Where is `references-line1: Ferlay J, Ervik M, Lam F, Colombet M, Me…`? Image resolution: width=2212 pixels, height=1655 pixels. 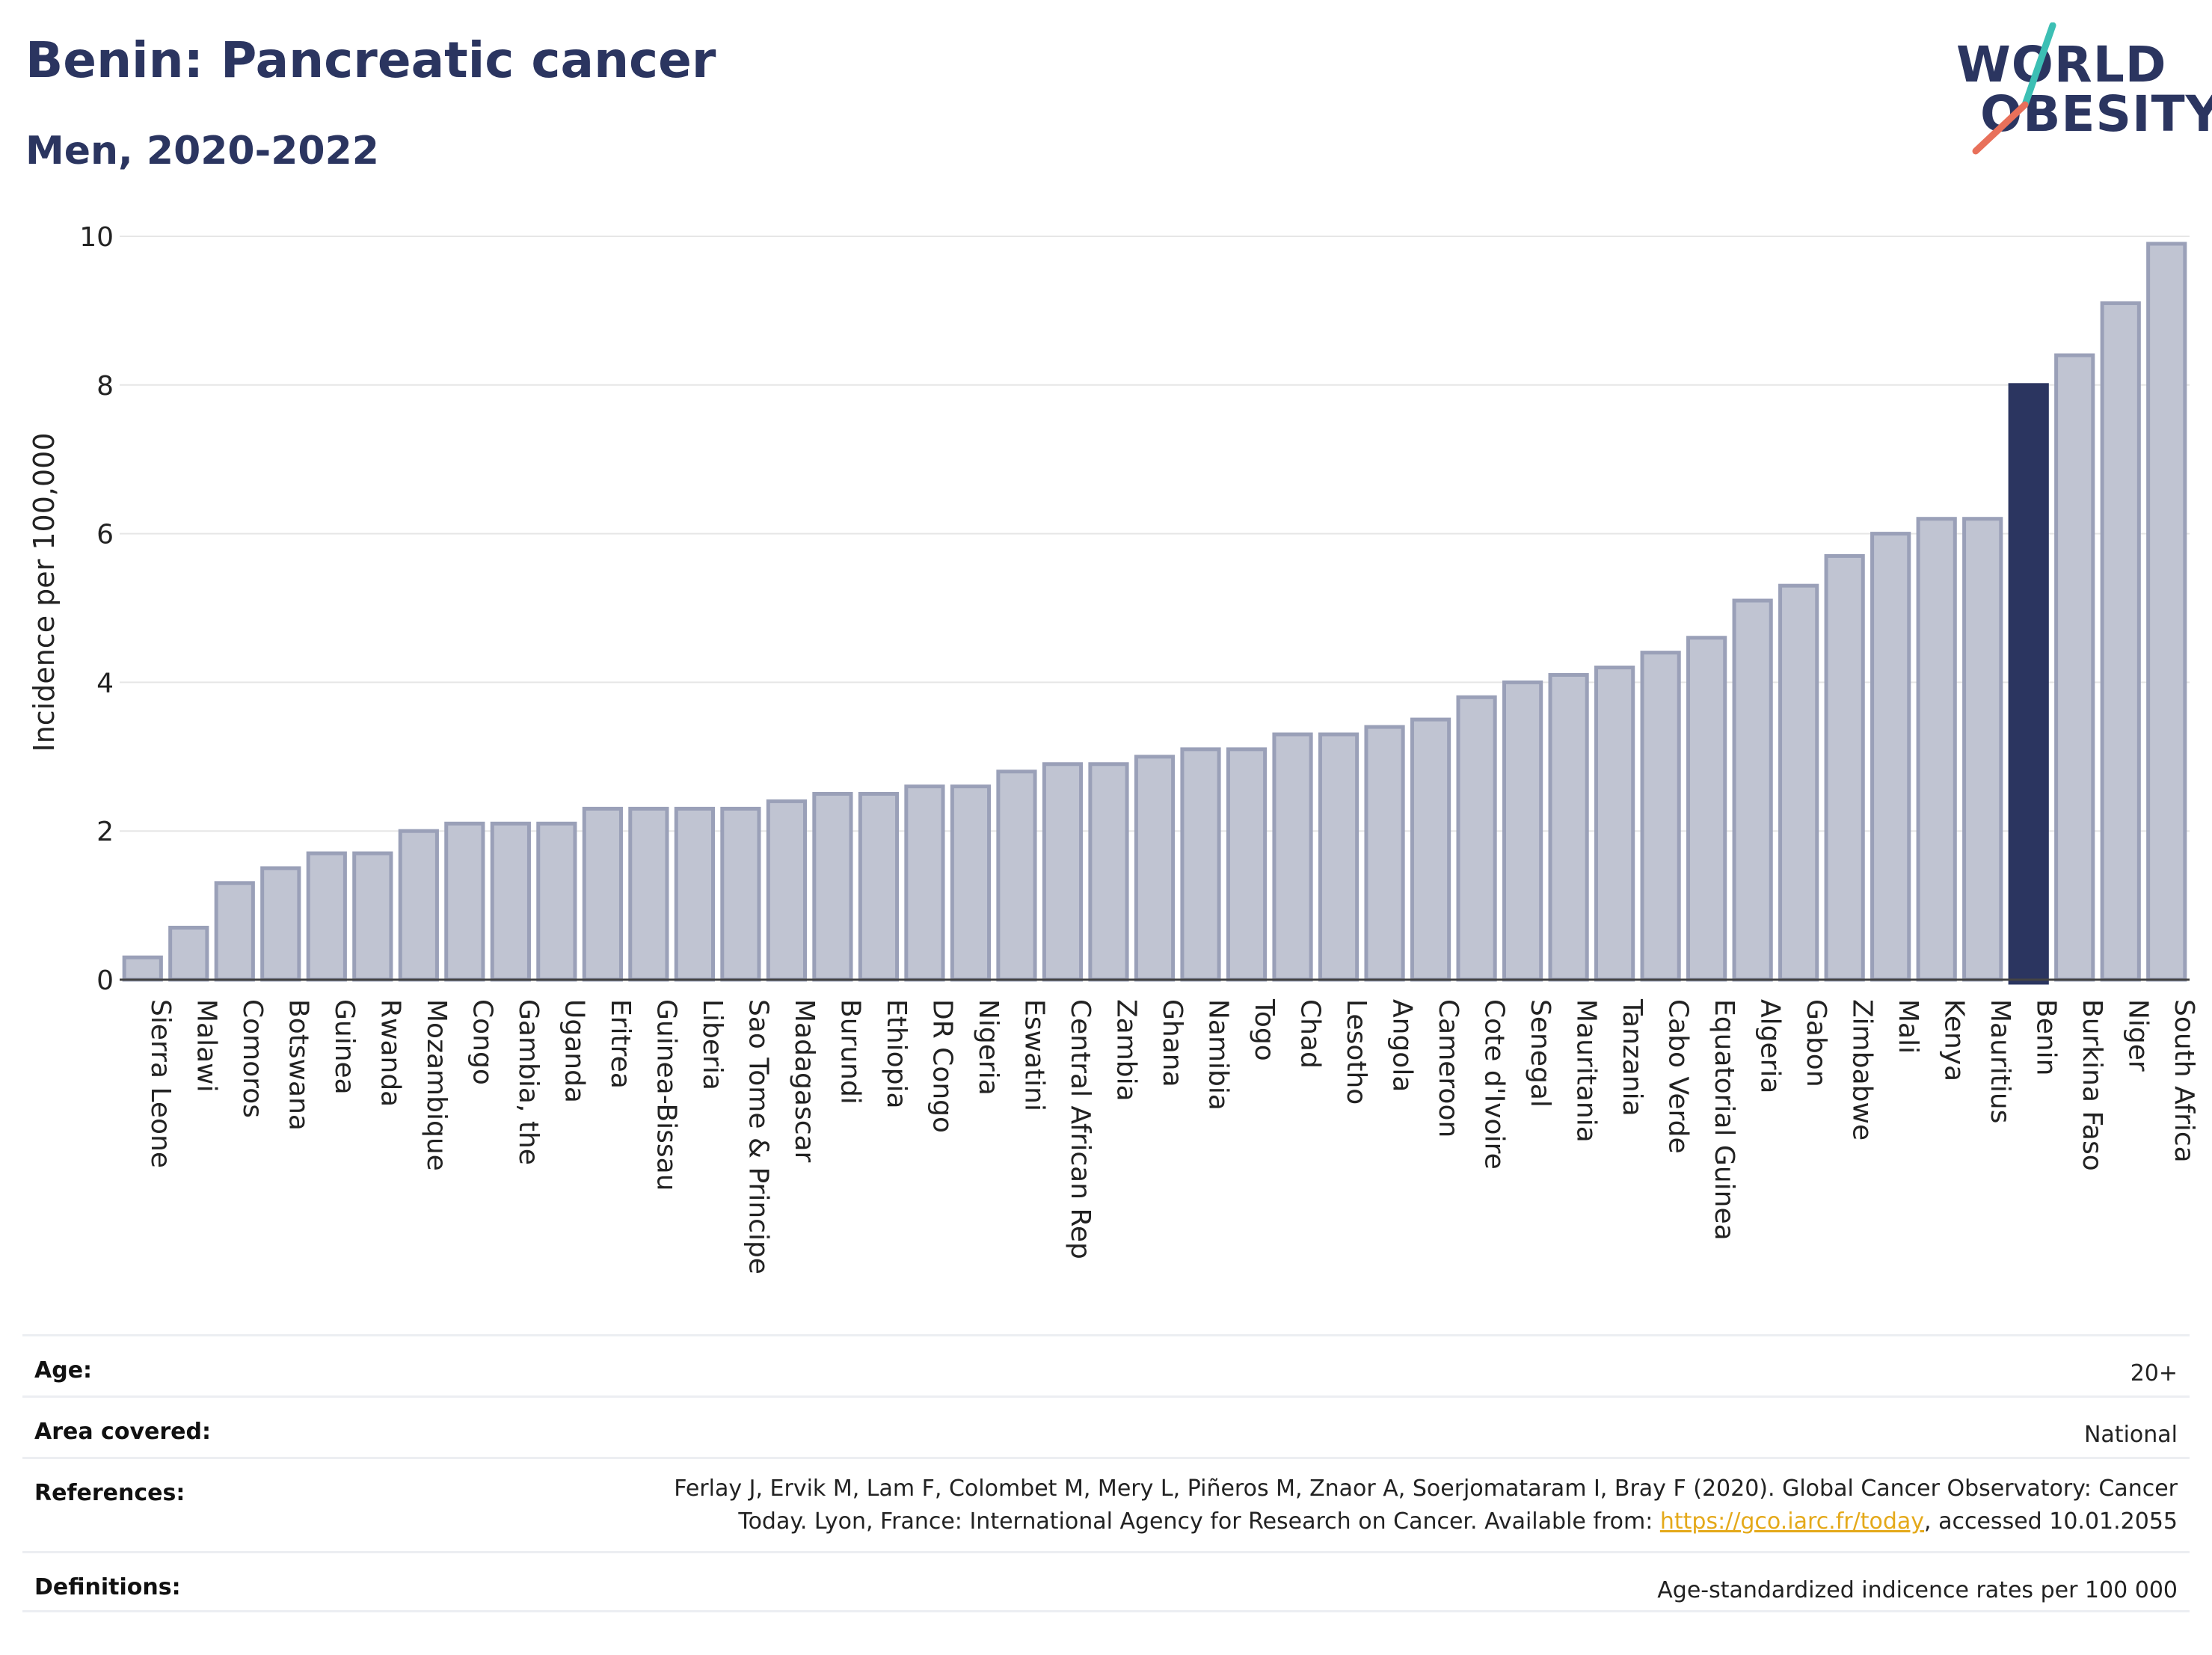
references-line1: Ferlay J, Ervik M, Lam F, Colombet M, Me… is located at coordinates (1426, 1489).